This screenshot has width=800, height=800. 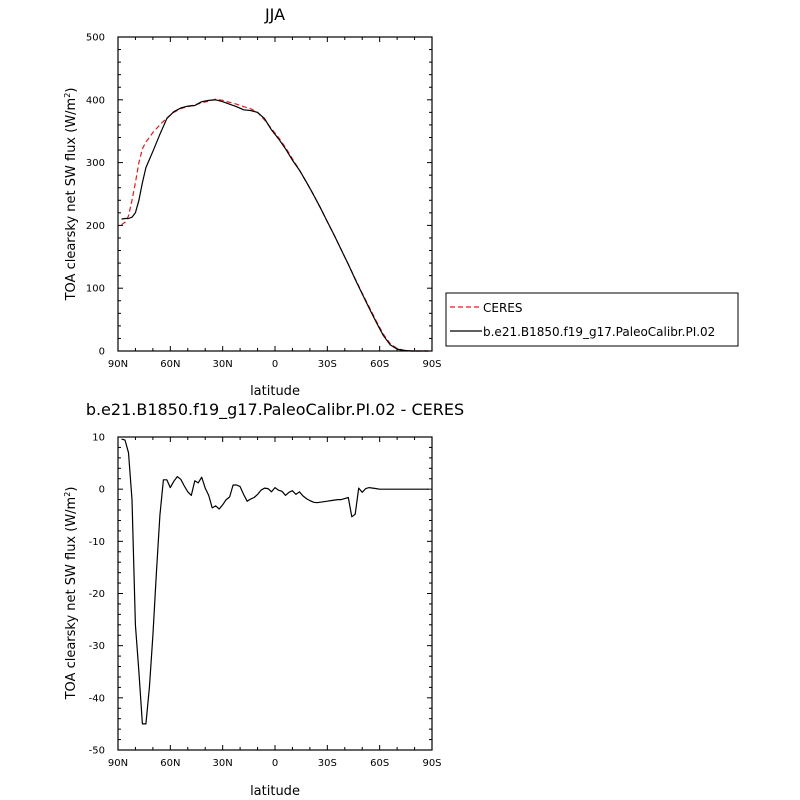 What do you see at coordinates (71, 599) in the screenshot?
I see `bottom-panel-y-axis-label-main: TOA clearsky net SW flux (W/m` at bounding box center [71, 599].